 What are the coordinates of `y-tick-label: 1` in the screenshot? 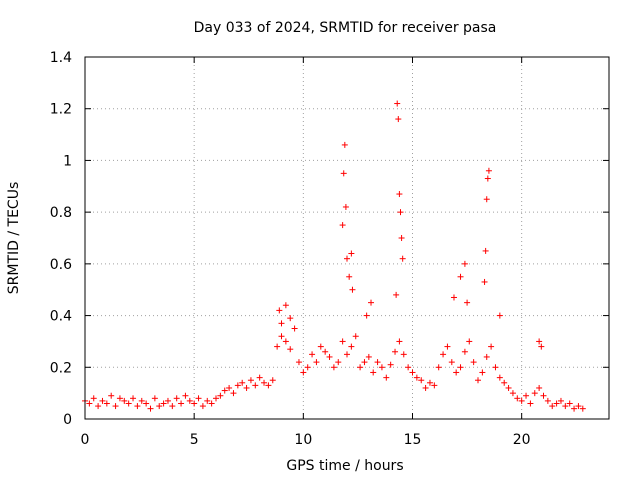 It's located at (67, 161).